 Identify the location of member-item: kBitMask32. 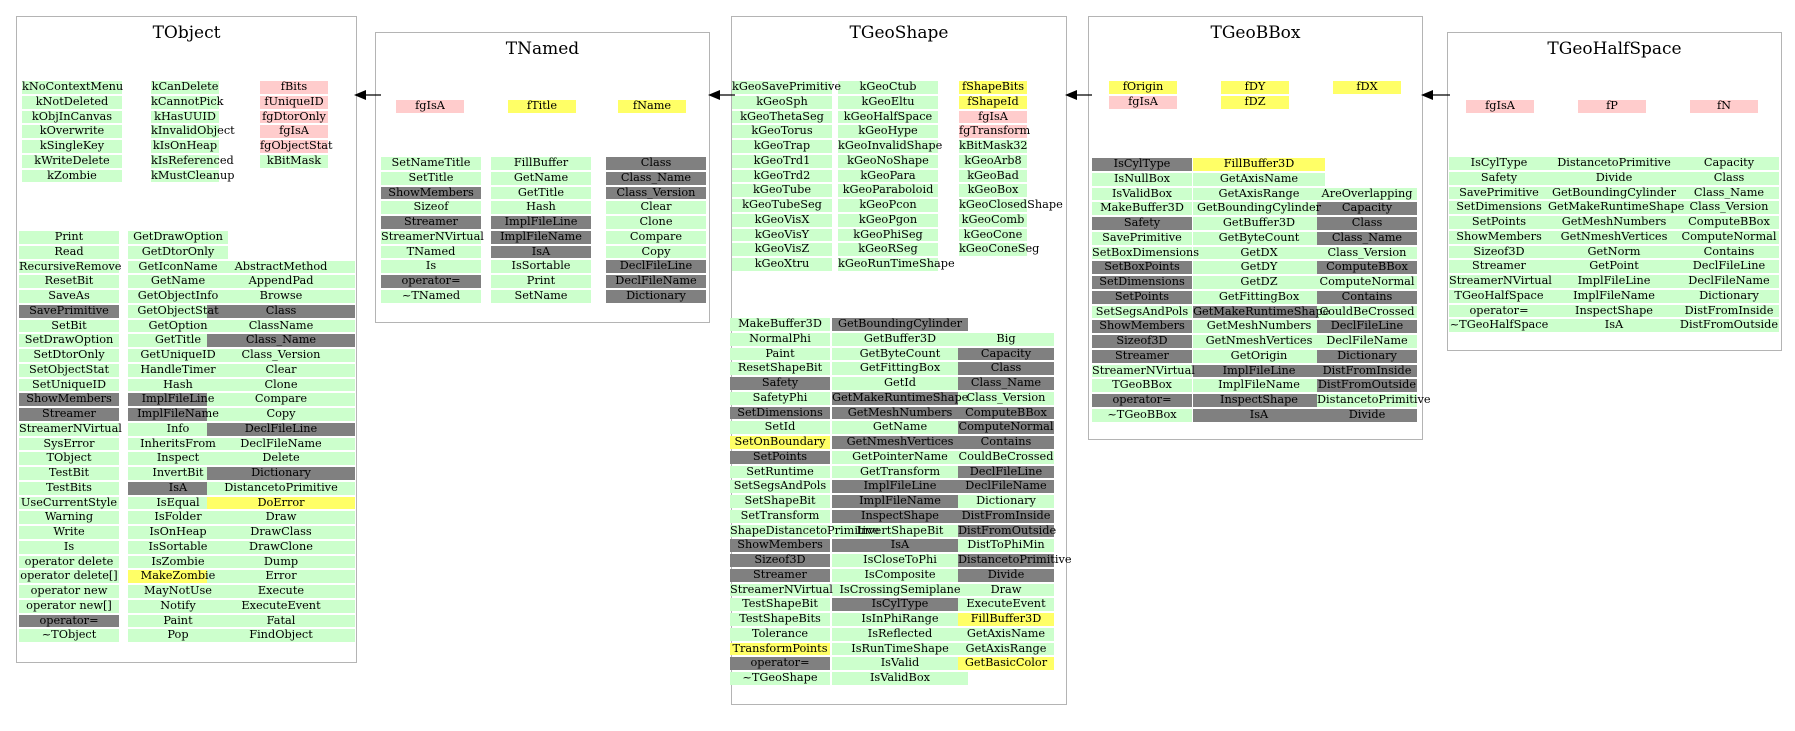
(993, 146).